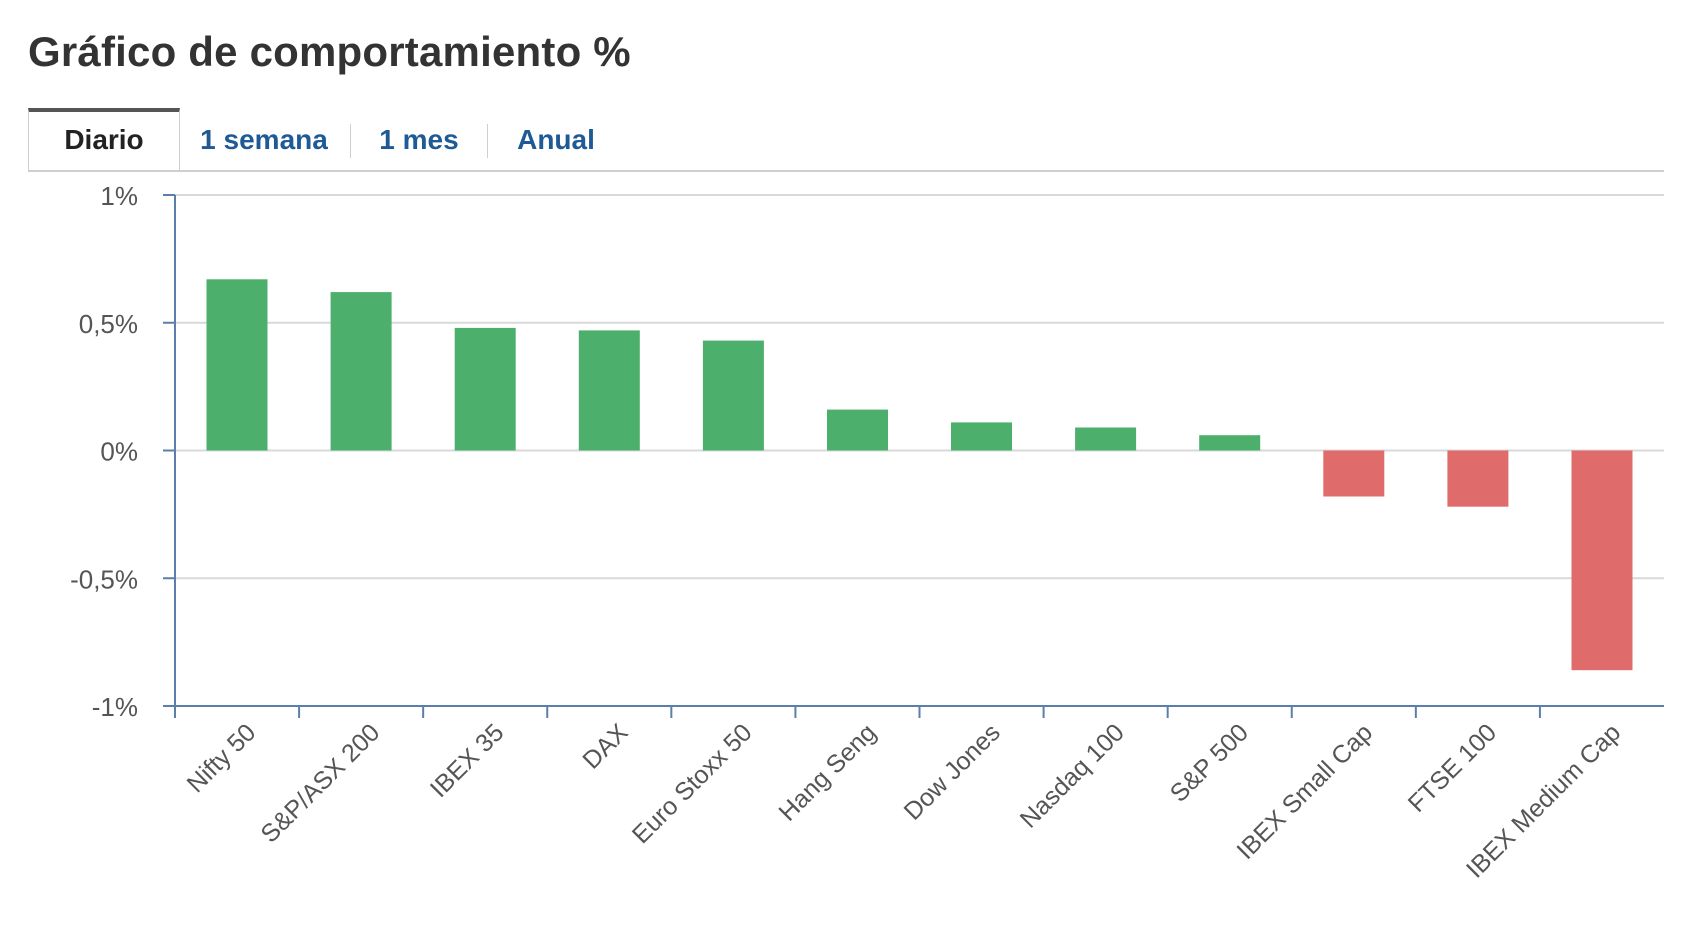 Image resolution: width=1681 pixels, height=931 pixels. Describe the element at coordinates (857, 430) in the screenshot. I see `bar-hang-seng` at that location.